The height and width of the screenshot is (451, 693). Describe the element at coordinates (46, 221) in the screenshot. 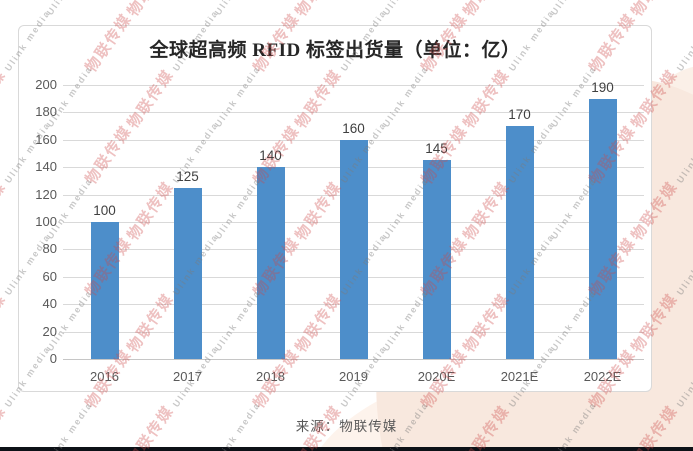

I see `y-axis-tick-label: 100` at that location.